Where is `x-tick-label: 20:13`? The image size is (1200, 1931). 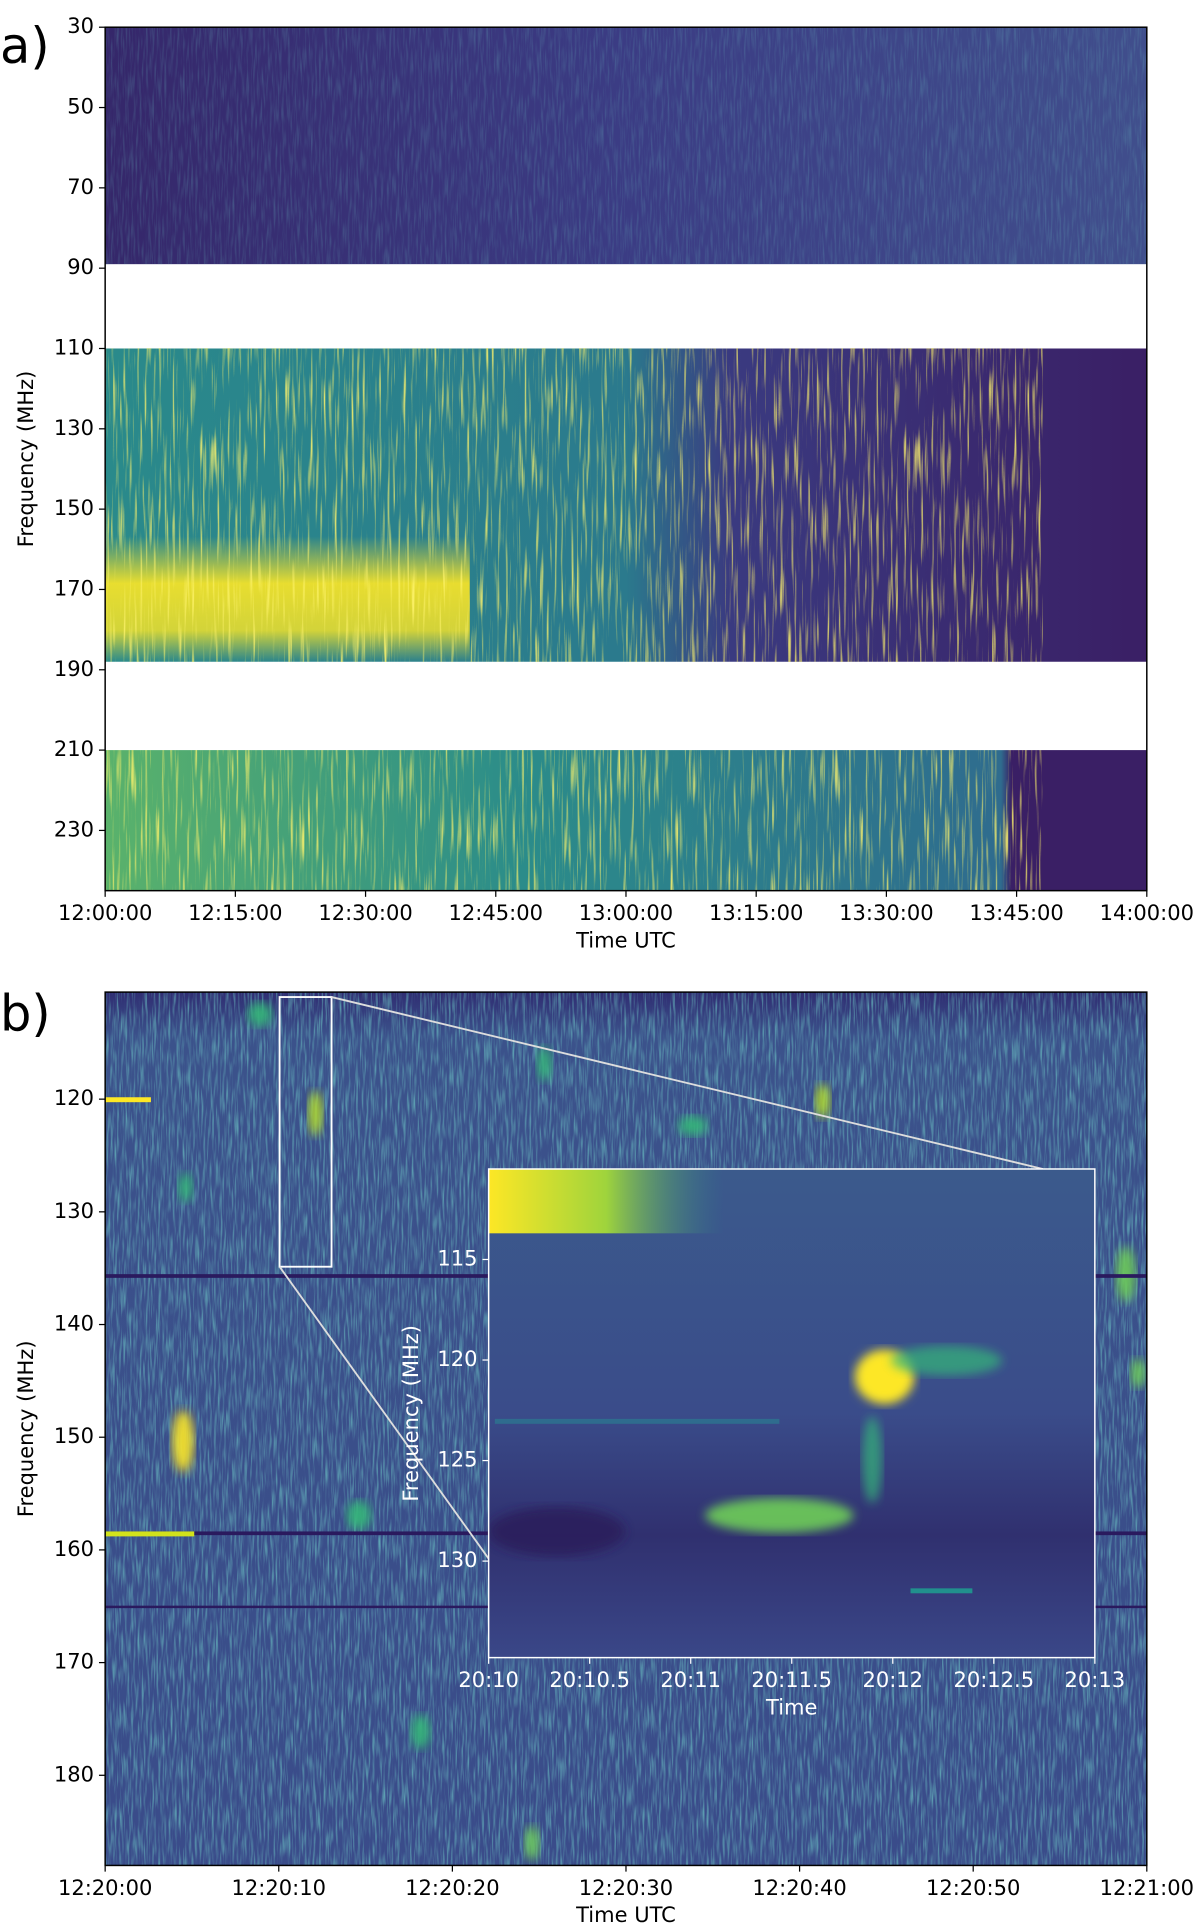 x-tick-label: 20:13 is located at coordinates (1095, 1679).